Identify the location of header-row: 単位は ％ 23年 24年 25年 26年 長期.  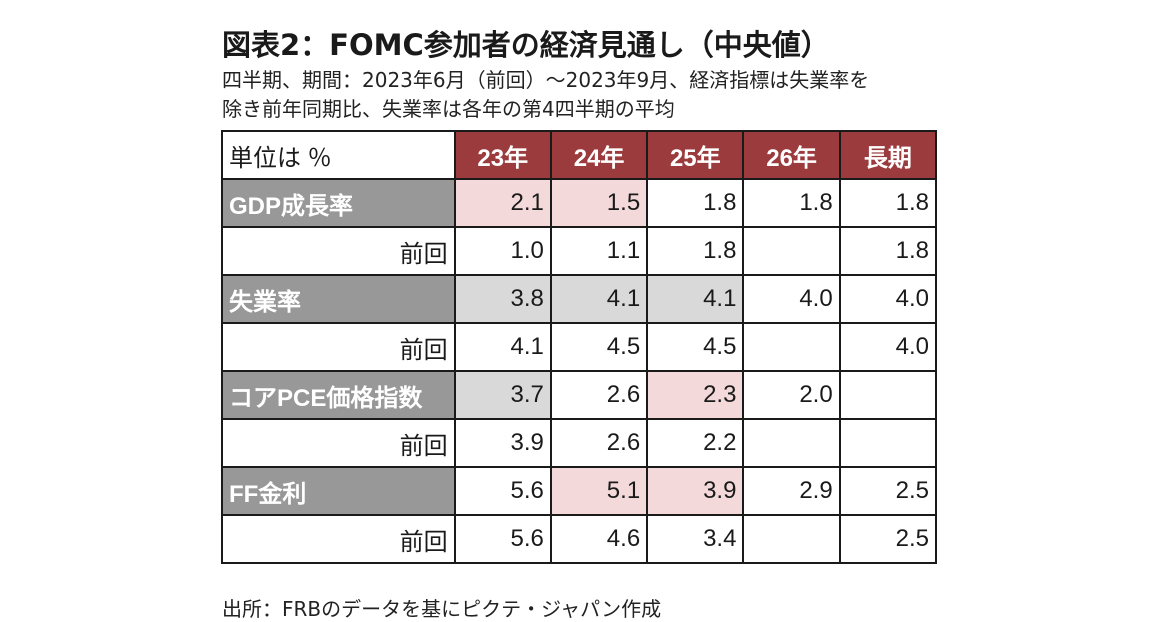
(579, 155).